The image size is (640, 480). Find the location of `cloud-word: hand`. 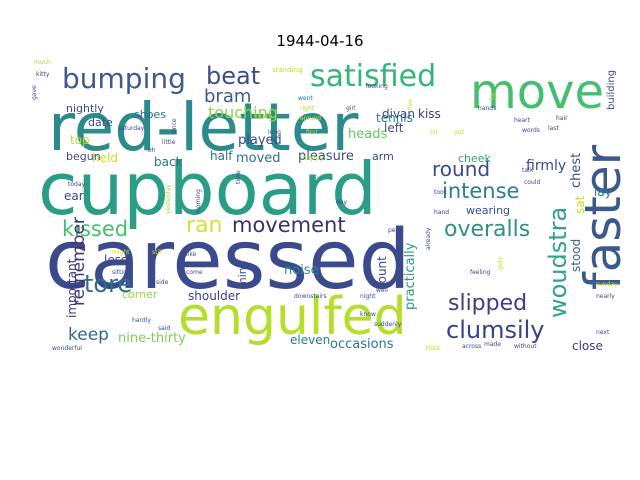

cloud-word: hand is located at coordinates (441, 212).